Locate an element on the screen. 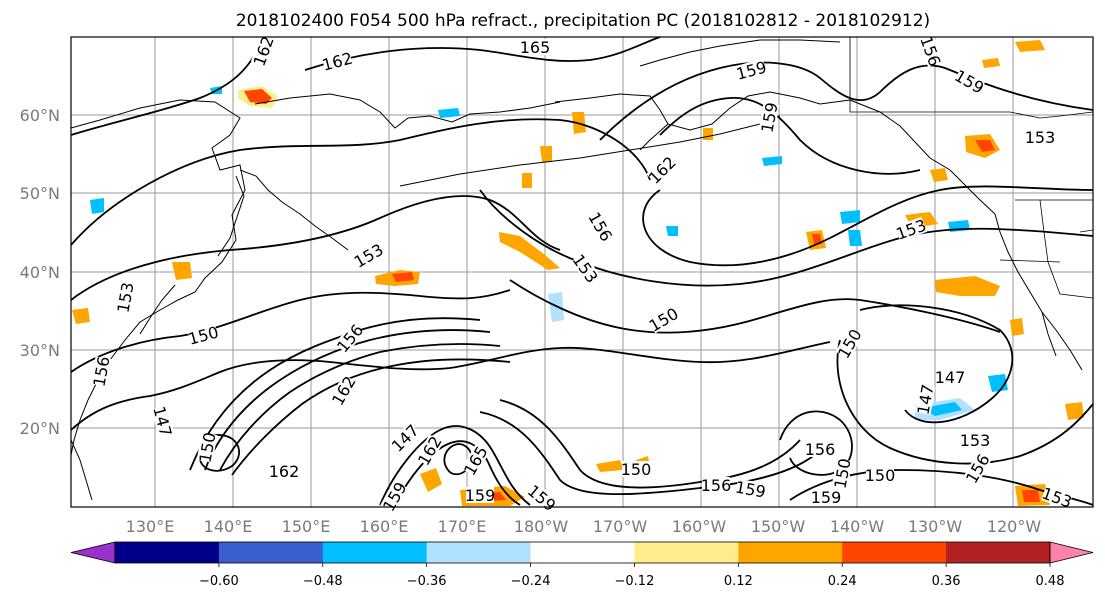 This screenshot has height=601, width=1105. latitude-labels: 60°N 50°N 40°N 30°N 20°N is located at coordinates (40, 272).